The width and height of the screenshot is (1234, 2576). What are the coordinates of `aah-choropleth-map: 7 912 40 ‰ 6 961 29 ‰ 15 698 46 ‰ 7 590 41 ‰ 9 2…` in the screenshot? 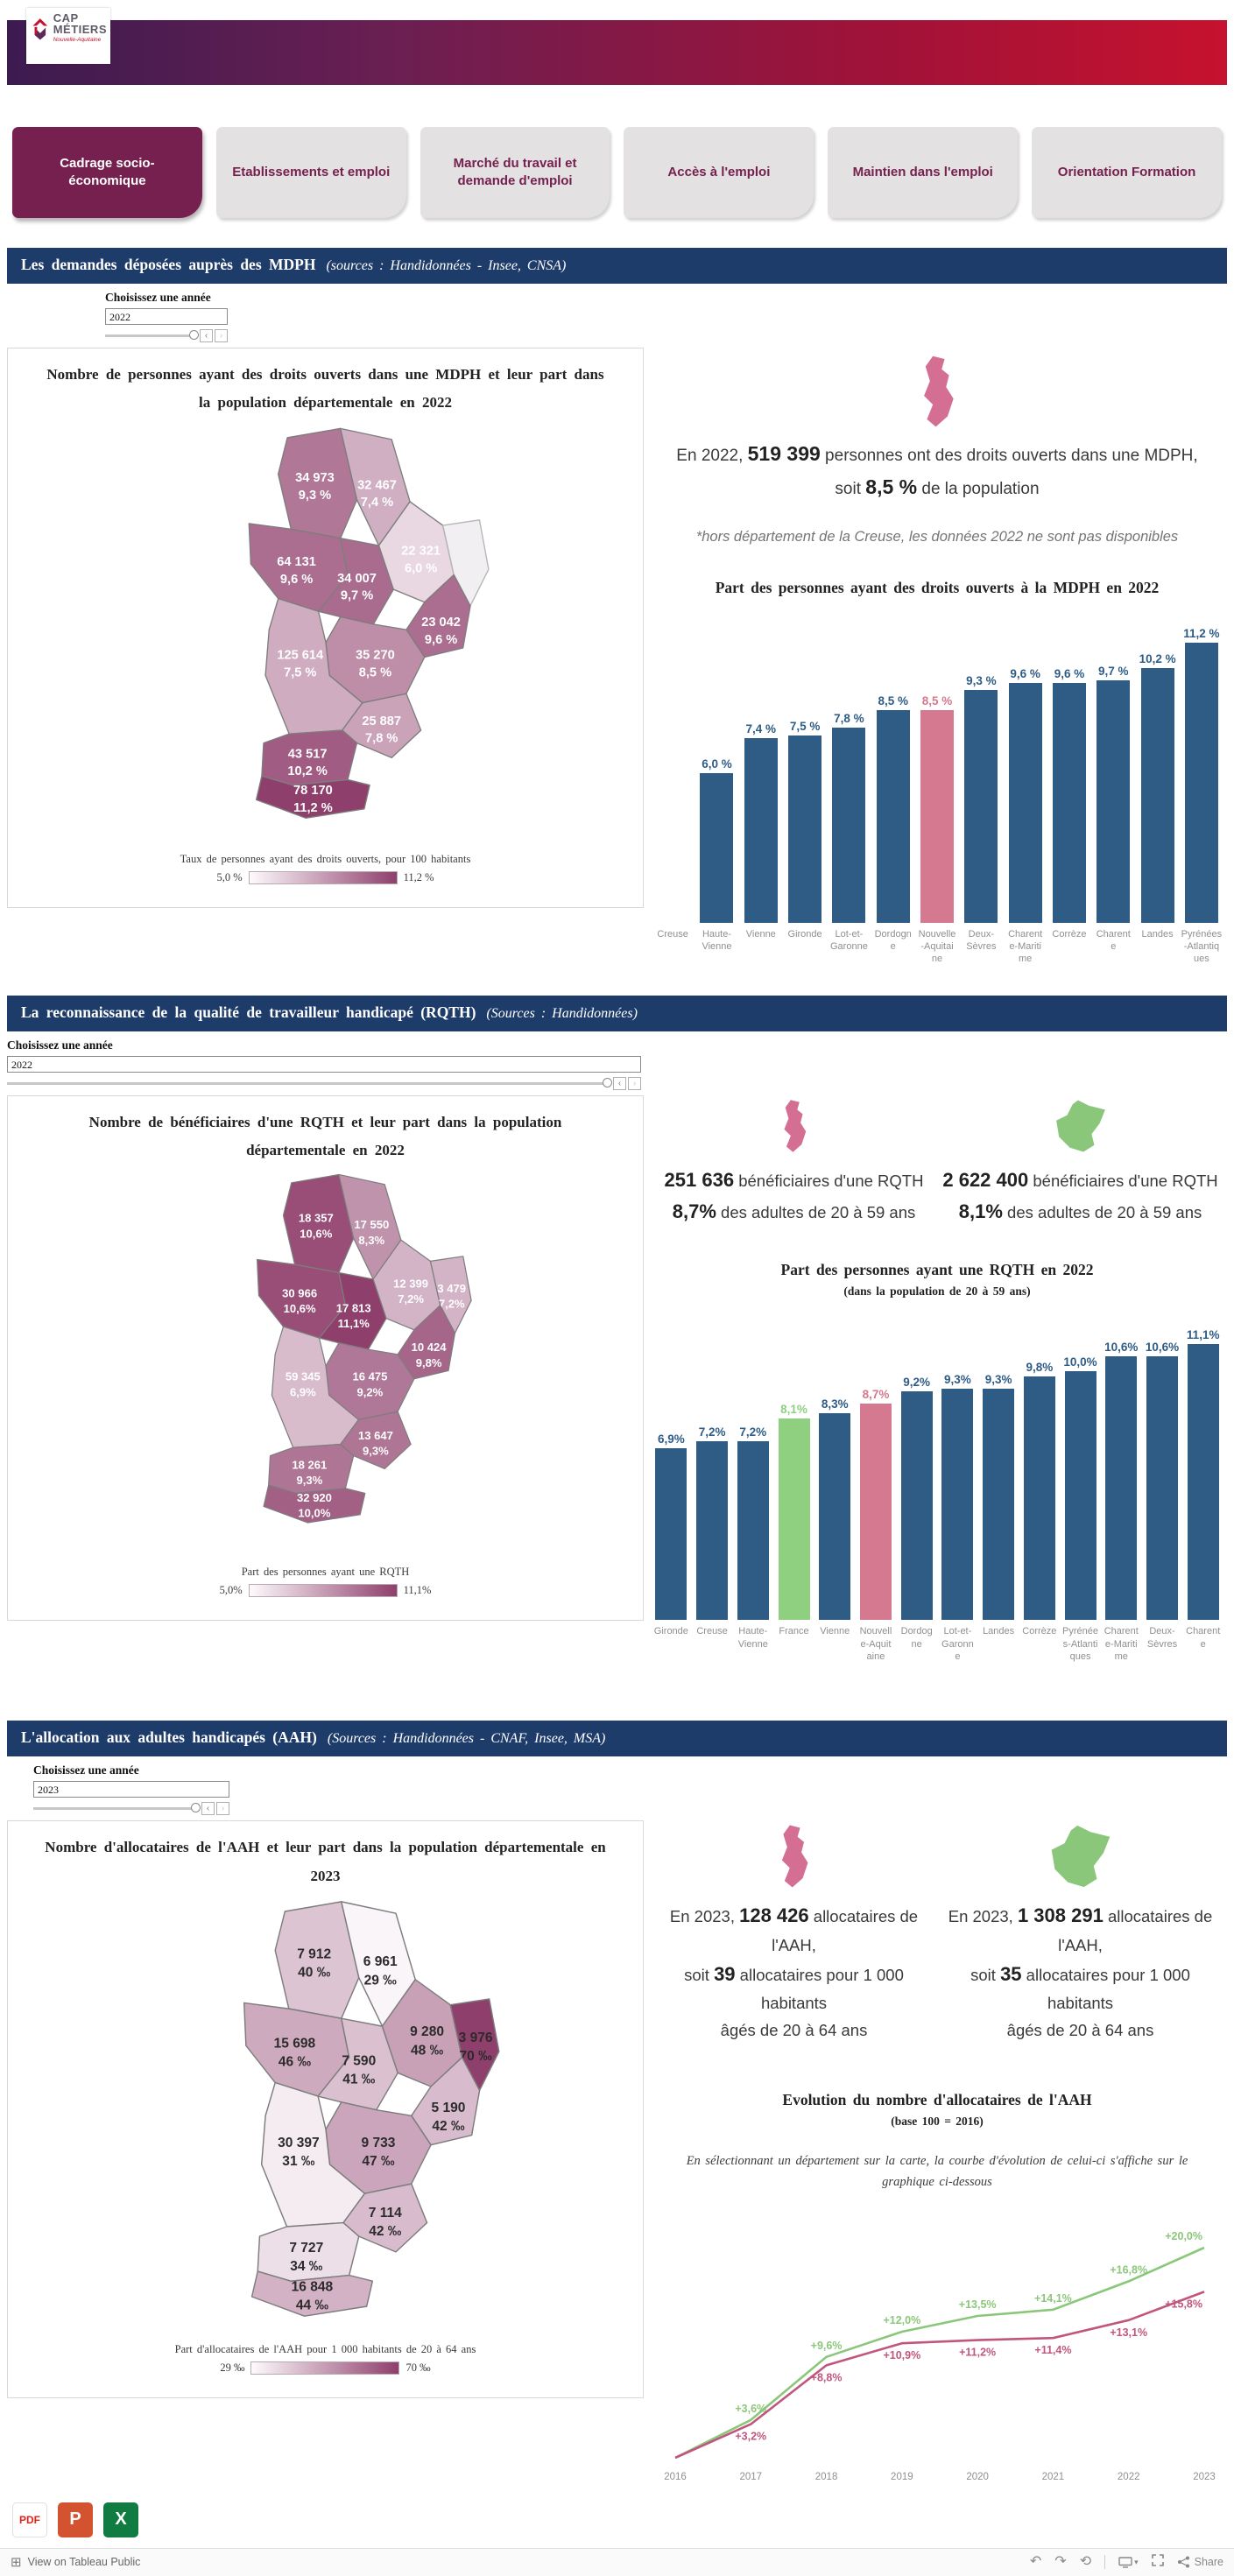 It's located at (371, 2109).